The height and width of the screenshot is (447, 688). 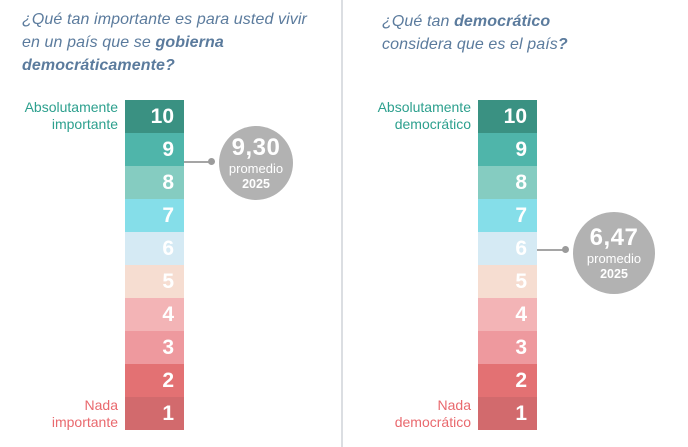 I want to click on average-badge: 9,30 promedio 2025, so click(x=256, y=163).